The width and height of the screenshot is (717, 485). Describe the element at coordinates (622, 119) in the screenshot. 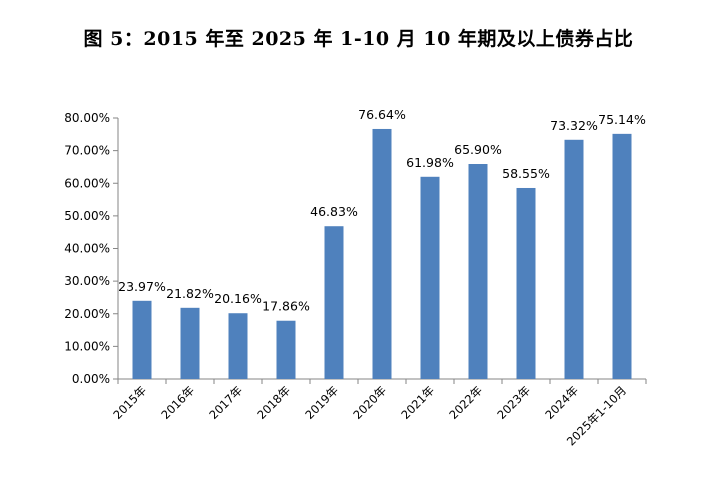

I see `data-label: 75.14%` at that location.